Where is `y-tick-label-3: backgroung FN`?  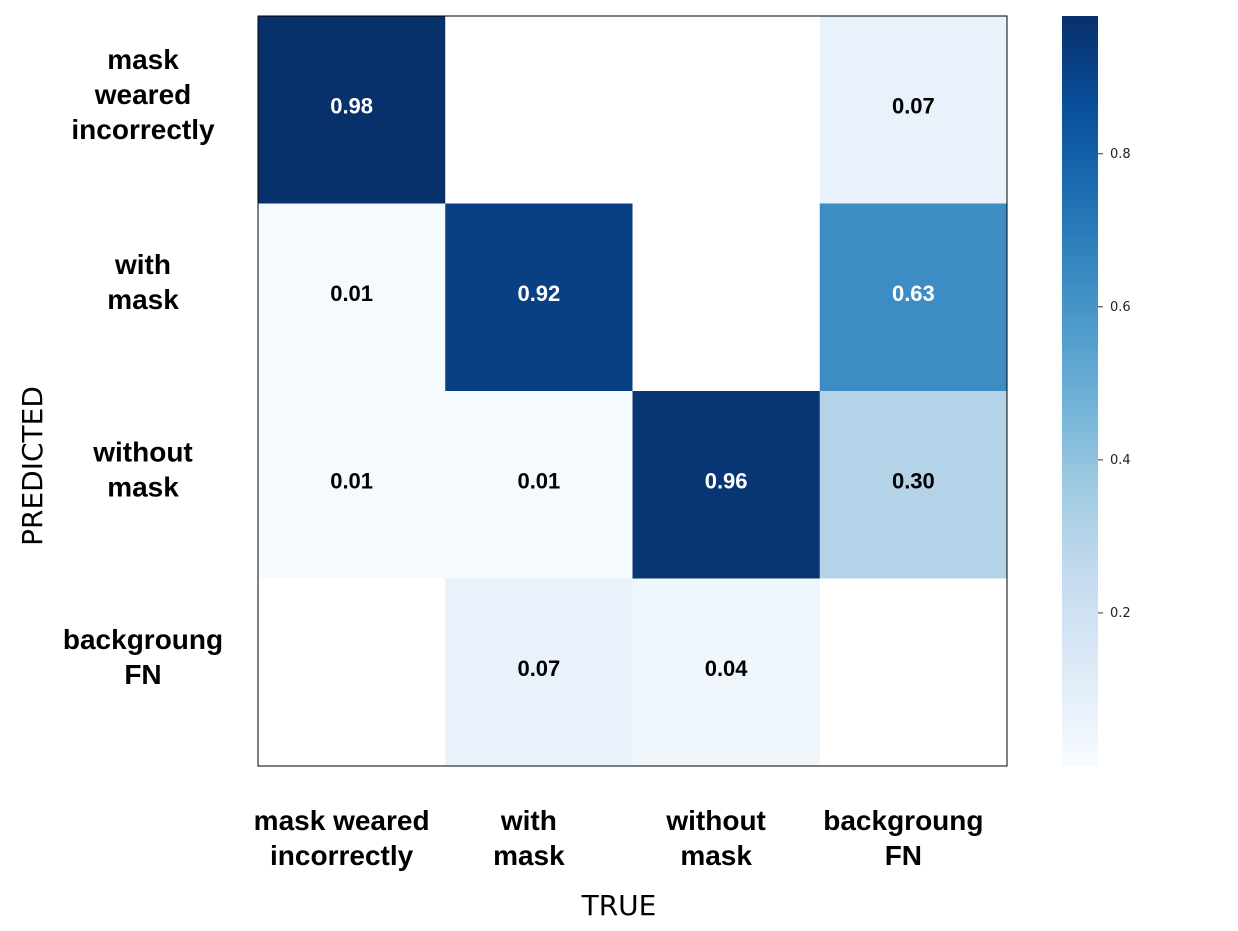 y-tick-label-3: backgroung FN is located at coordinates (143, 657).